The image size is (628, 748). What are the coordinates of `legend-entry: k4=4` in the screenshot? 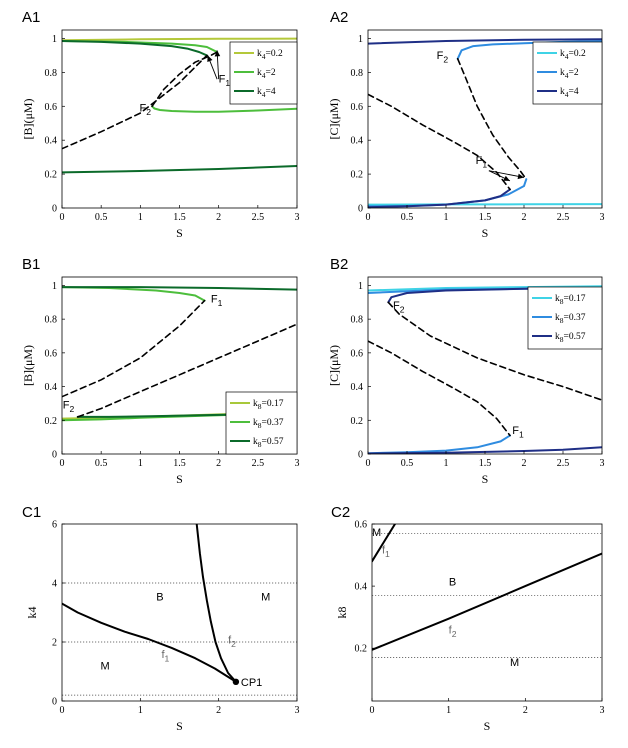 It's located at (266, 93).